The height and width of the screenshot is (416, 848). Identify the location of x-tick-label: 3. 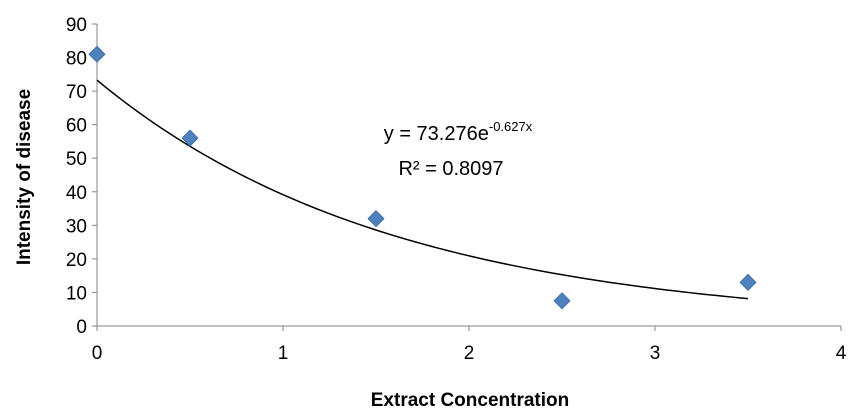
(655, 353).